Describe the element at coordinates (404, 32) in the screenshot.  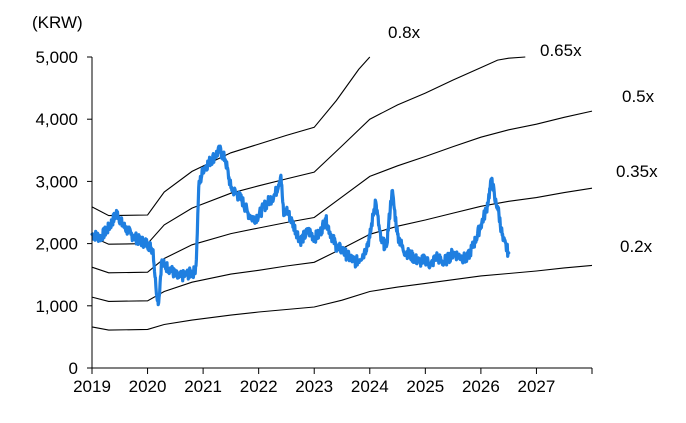
I see `band-label-0-8x: 0.8x` at that location.